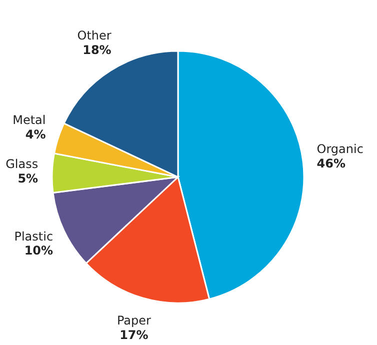  Describe the element at coordinates (340, 149) in the screenshot. I see `slice-label: Organic` at that location.